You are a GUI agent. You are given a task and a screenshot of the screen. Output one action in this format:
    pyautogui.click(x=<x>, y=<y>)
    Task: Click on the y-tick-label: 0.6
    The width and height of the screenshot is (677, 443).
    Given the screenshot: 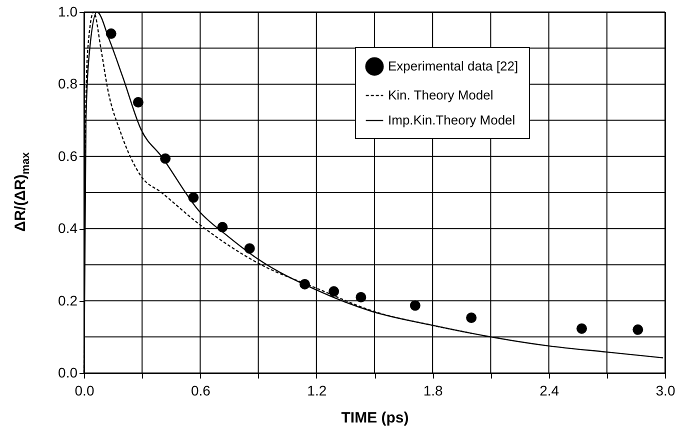 What is the action you would take?
    pyautogui.click(x=68, y=156)
    